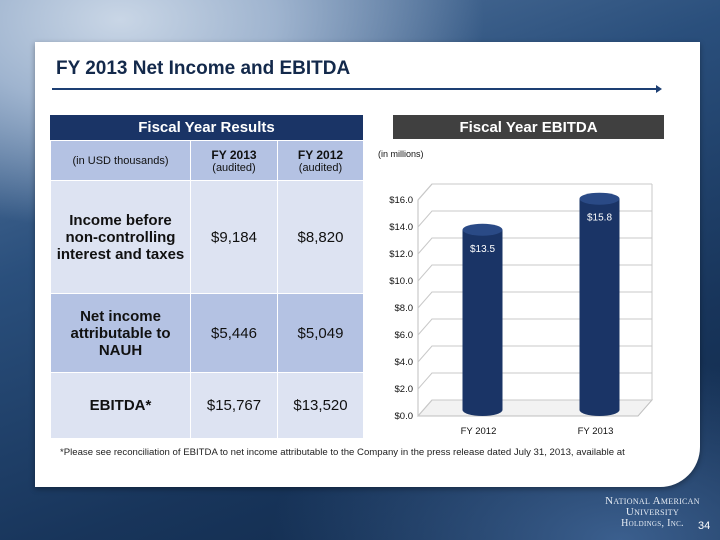 Image resolution: width=720 pixels, height=540 pixels. What do you see at coordinates (206, 127) in the screenshot?
I see `table-heading: Fiscal Year Results` at bounding box center [206, 127].